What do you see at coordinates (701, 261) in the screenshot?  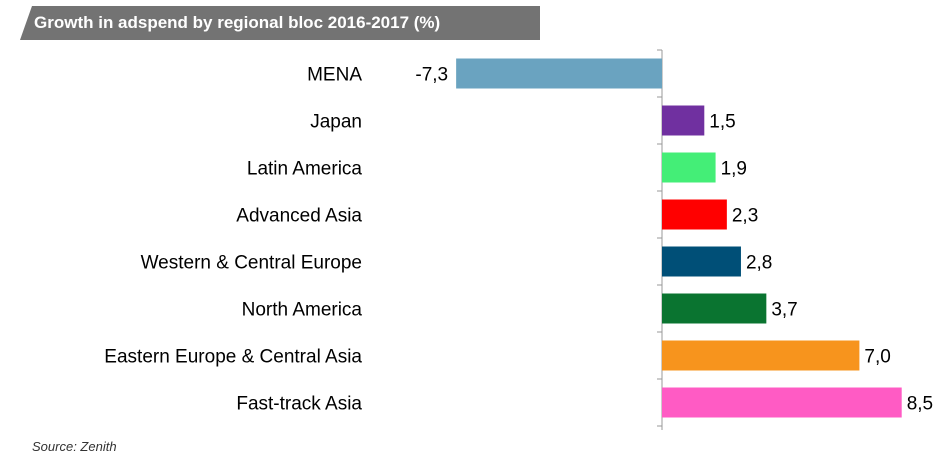 I see `bar-western-central-europe` at bounding box center [701, 261].